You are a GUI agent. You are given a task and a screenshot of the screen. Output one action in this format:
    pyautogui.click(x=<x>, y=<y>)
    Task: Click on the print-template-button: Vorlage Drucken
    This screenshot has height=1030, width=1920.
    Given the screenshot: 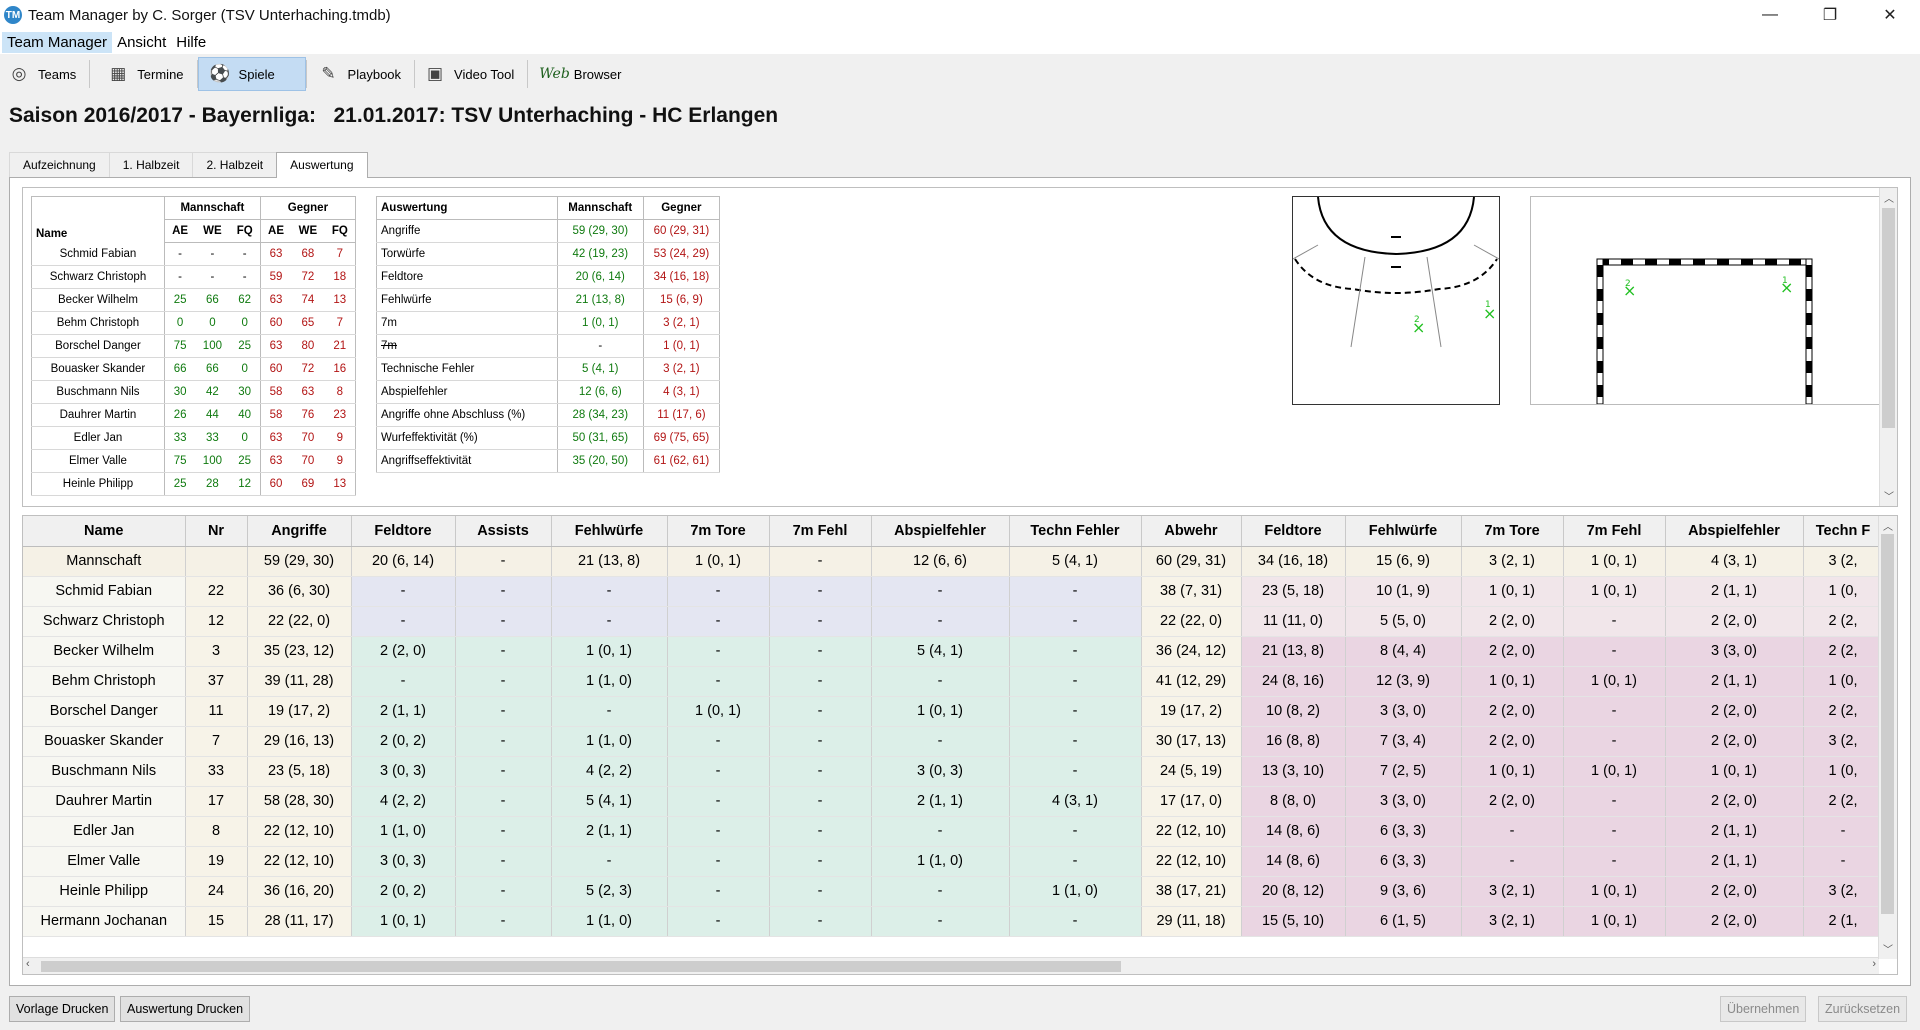 What is the action you would take?
    pyautogui.click(x=62, y=1009)
    